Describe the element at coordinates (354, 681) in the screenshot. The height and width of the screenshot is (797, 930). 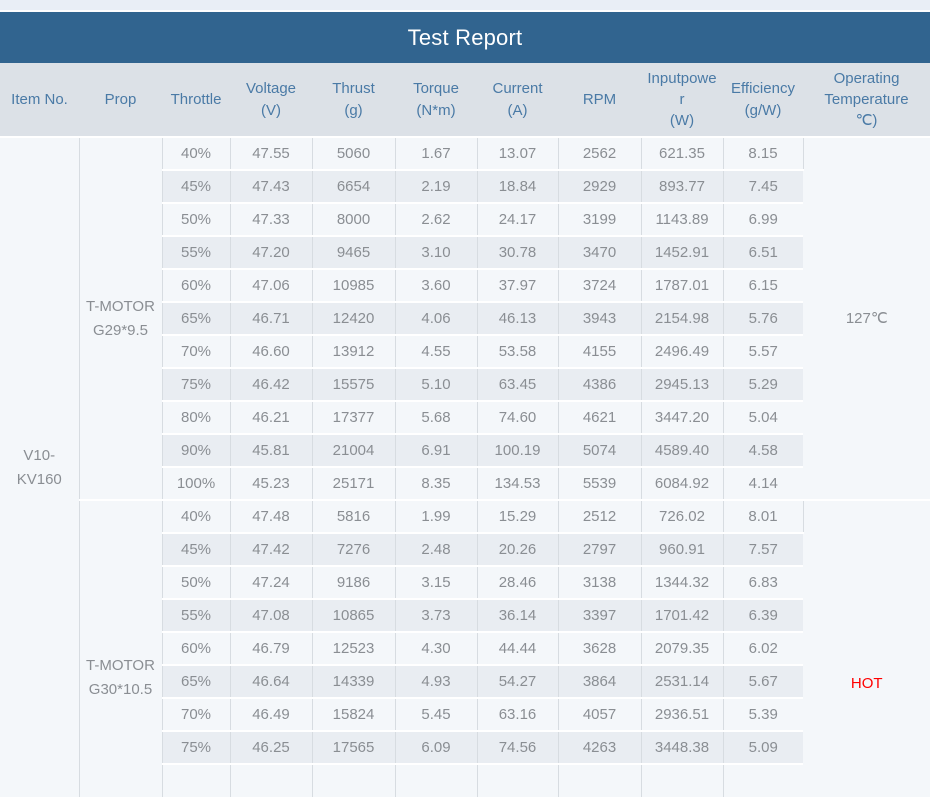
I see `thrust-cell: 14339` at that location.